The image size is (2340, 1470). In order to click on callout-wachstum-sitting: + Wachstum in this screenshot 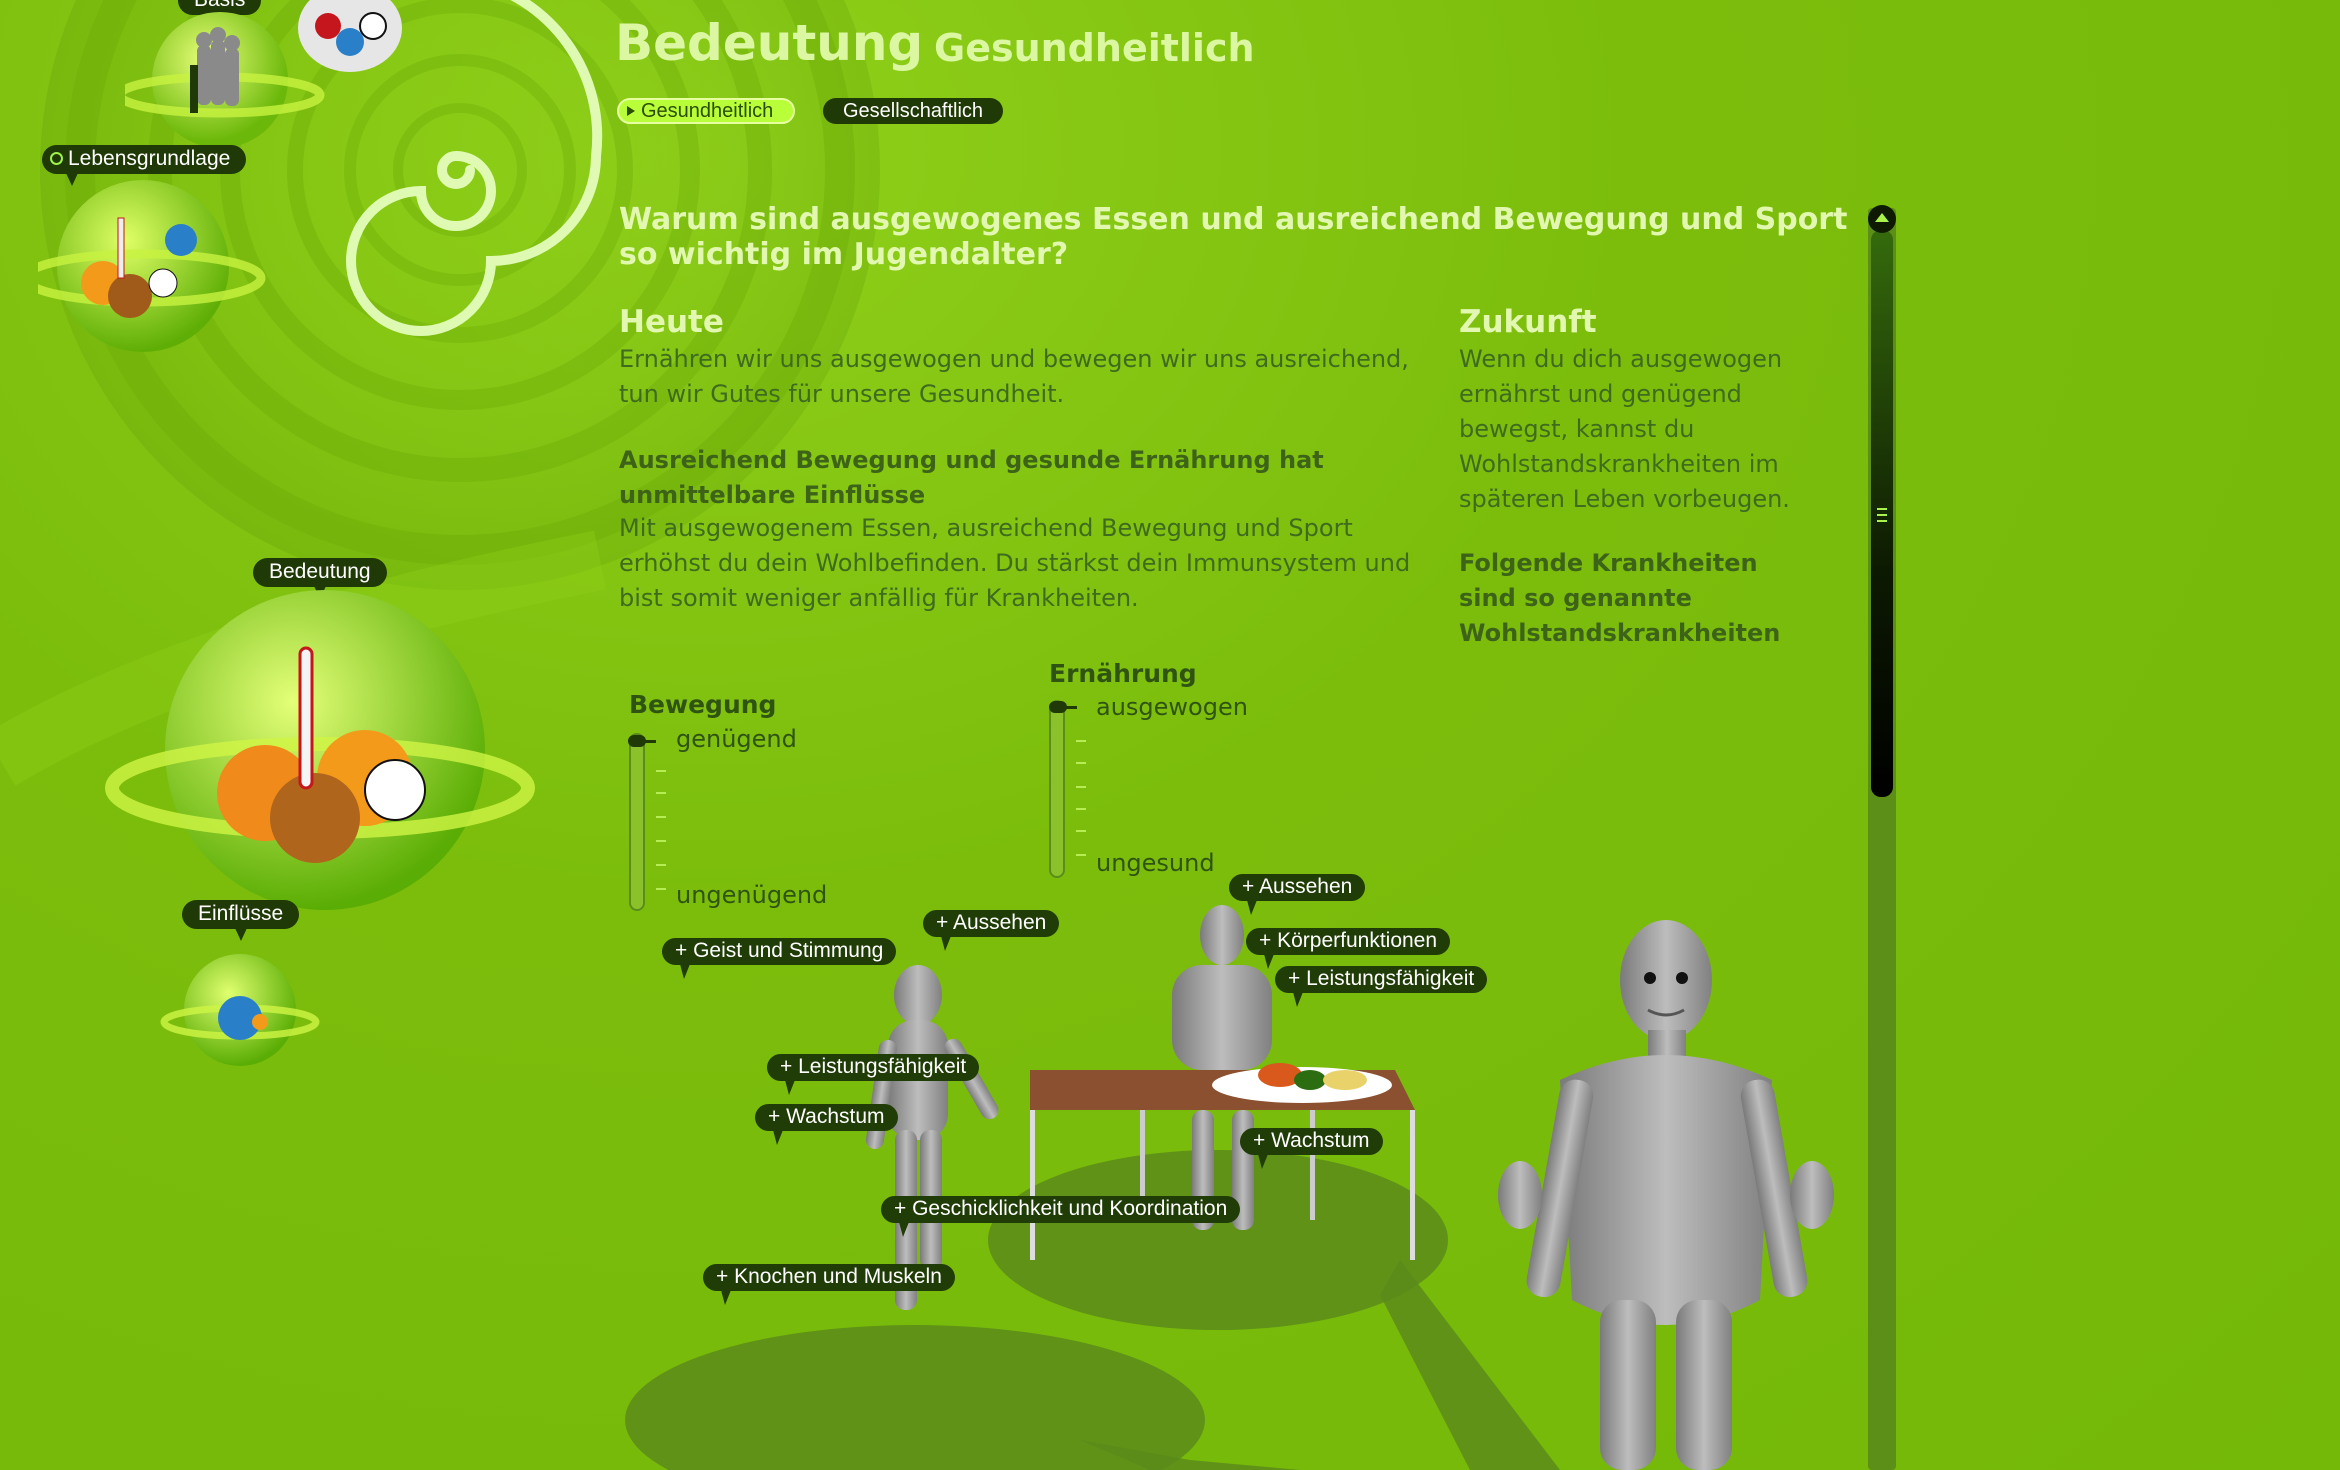, I will do `click(1311, 1148)`.